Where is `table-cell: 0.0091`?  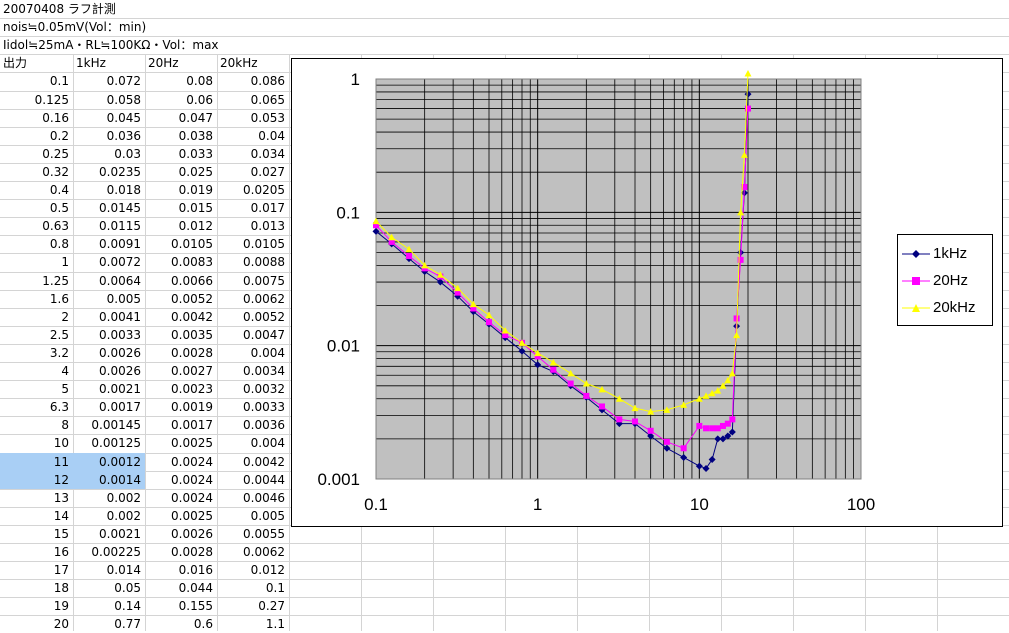 table-cell: 0.0091 is located at coordinates (120, 244).